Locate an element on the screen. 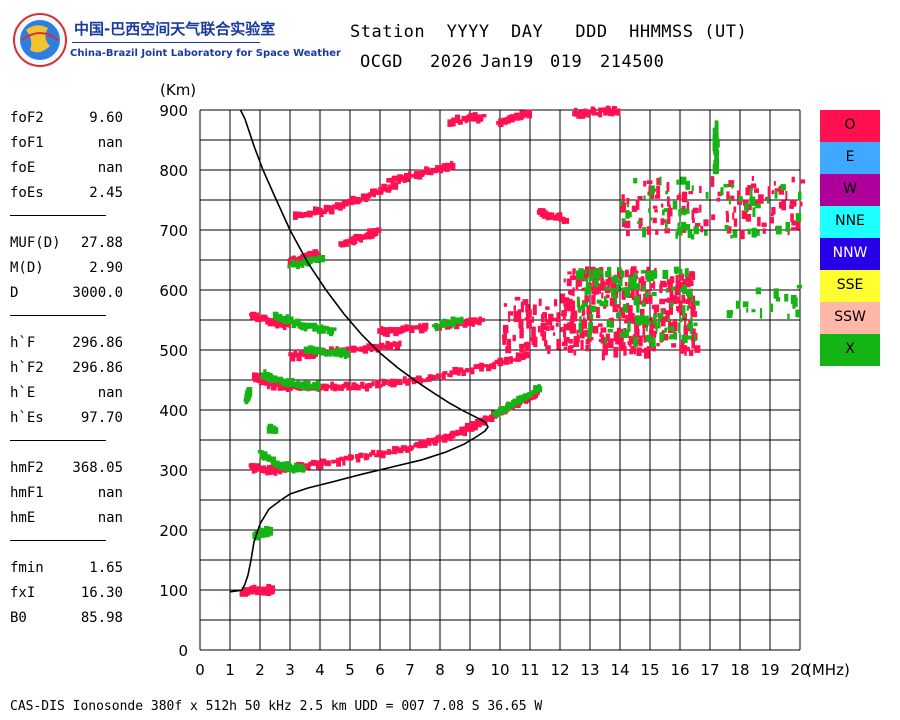 Image resolution: width=900 pixels, height=720 pixels. param-value: 3000.0 is located at coordinates (97, 293).